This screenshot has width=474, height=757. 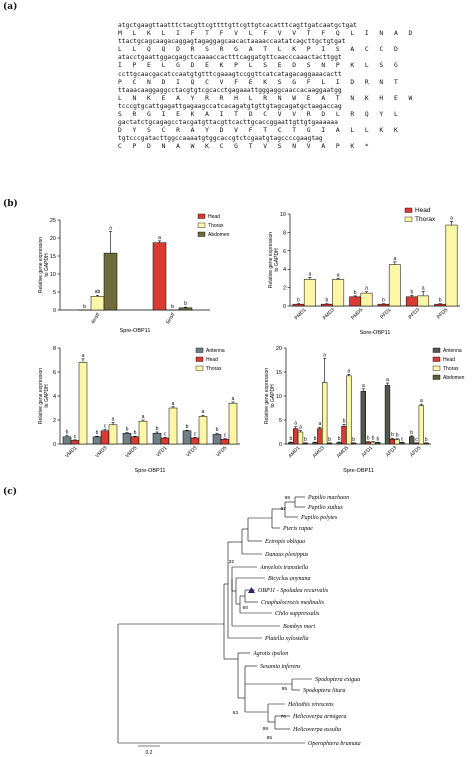 I want to click on category-label: VFD1, so click(x=161, y=451).